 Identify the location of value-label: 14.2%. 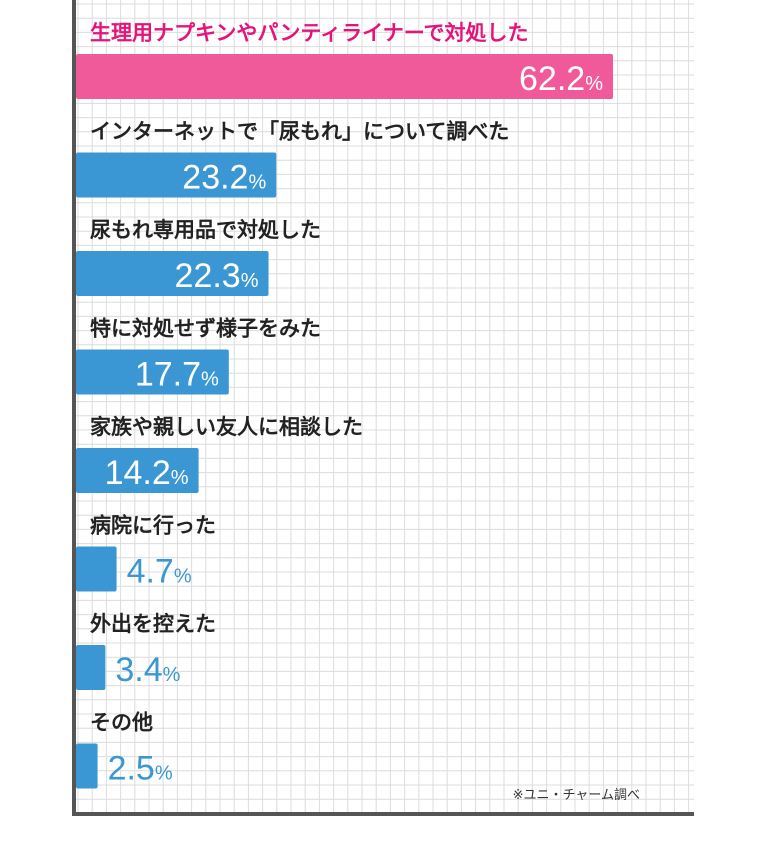
(147, 473).